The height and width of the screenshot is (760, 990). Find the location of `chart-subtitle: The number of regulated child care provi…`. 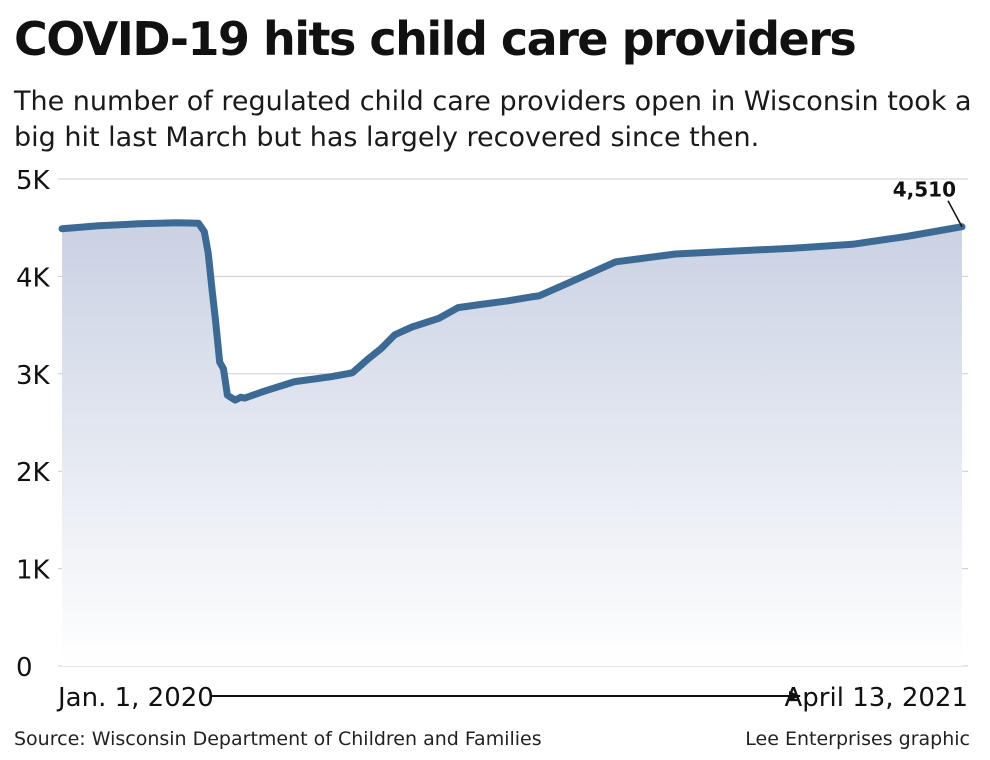

chart-subtitle: The number of regulated child care provi… is located at coordinates (493, 119).